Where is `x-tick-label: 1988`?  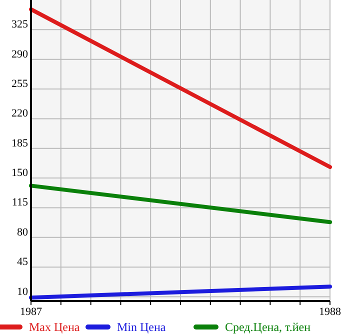
x-tick-label: 1988 is located at coordinates (330, 312).